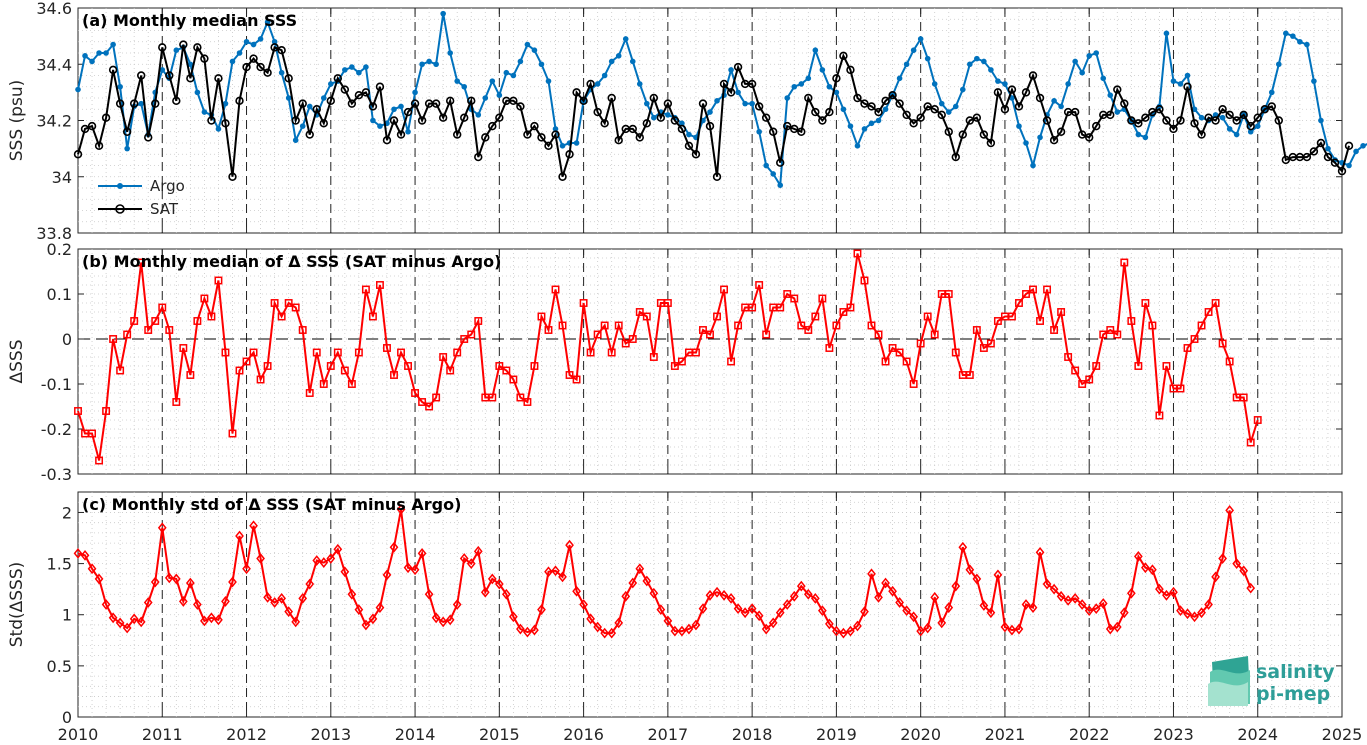 The height and width of the screenshot is (745, 1367). I want to click on x-tick-label: 2013, so click(330, 734).